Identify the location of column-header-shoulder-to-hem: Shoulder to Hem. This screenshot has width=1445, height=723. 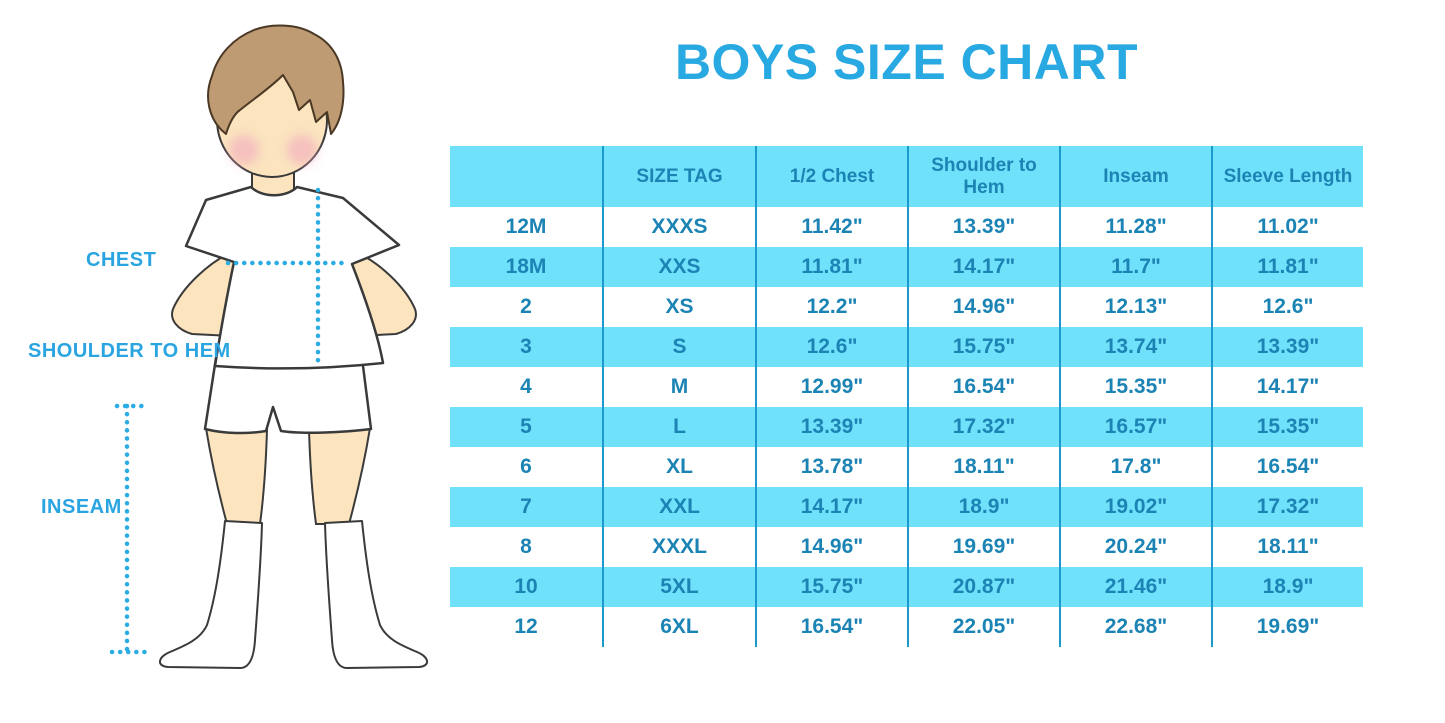
(983, 176).